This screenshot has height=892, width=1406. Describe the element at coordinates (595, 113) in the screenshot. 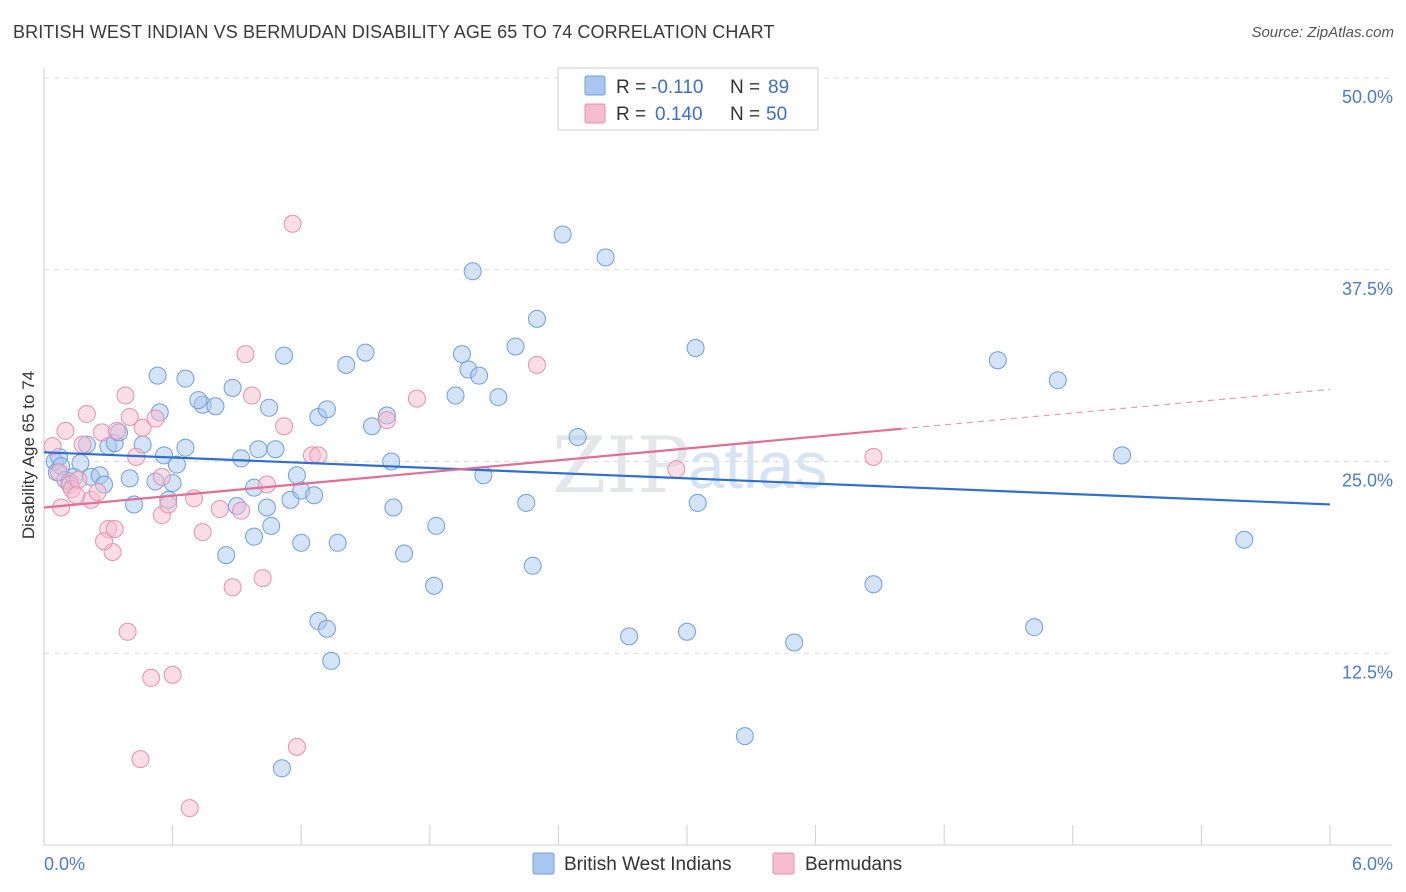

I see `legend-swatch-pink` at that location.